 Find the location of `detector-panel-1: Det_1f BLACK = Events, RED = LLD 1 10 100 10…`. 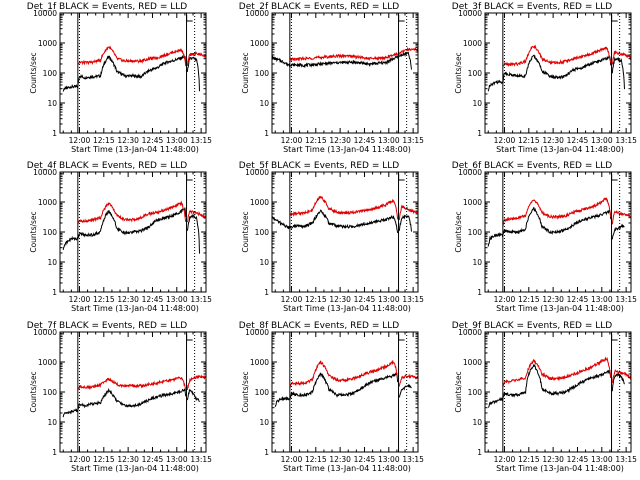

detector-panel-1: Det_1f BLACK = Events, RED = LLD 1 10 100 10… is located at coordinates (119, 78).